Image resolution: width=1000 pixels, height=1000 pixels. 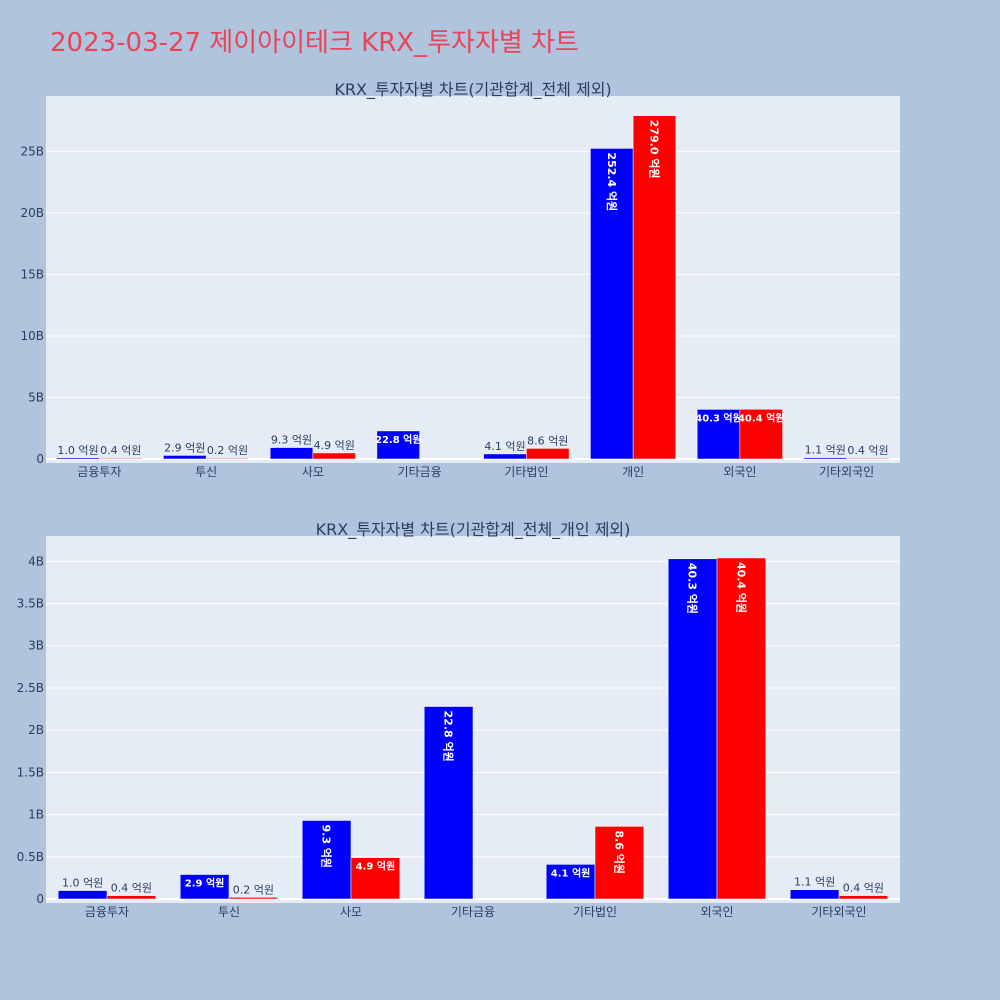 What do you see at coordinates (693, 588) in the screenshot?
I see `chart-bottom-data-label: 40.3 억원` at bounding box center [693, 588].